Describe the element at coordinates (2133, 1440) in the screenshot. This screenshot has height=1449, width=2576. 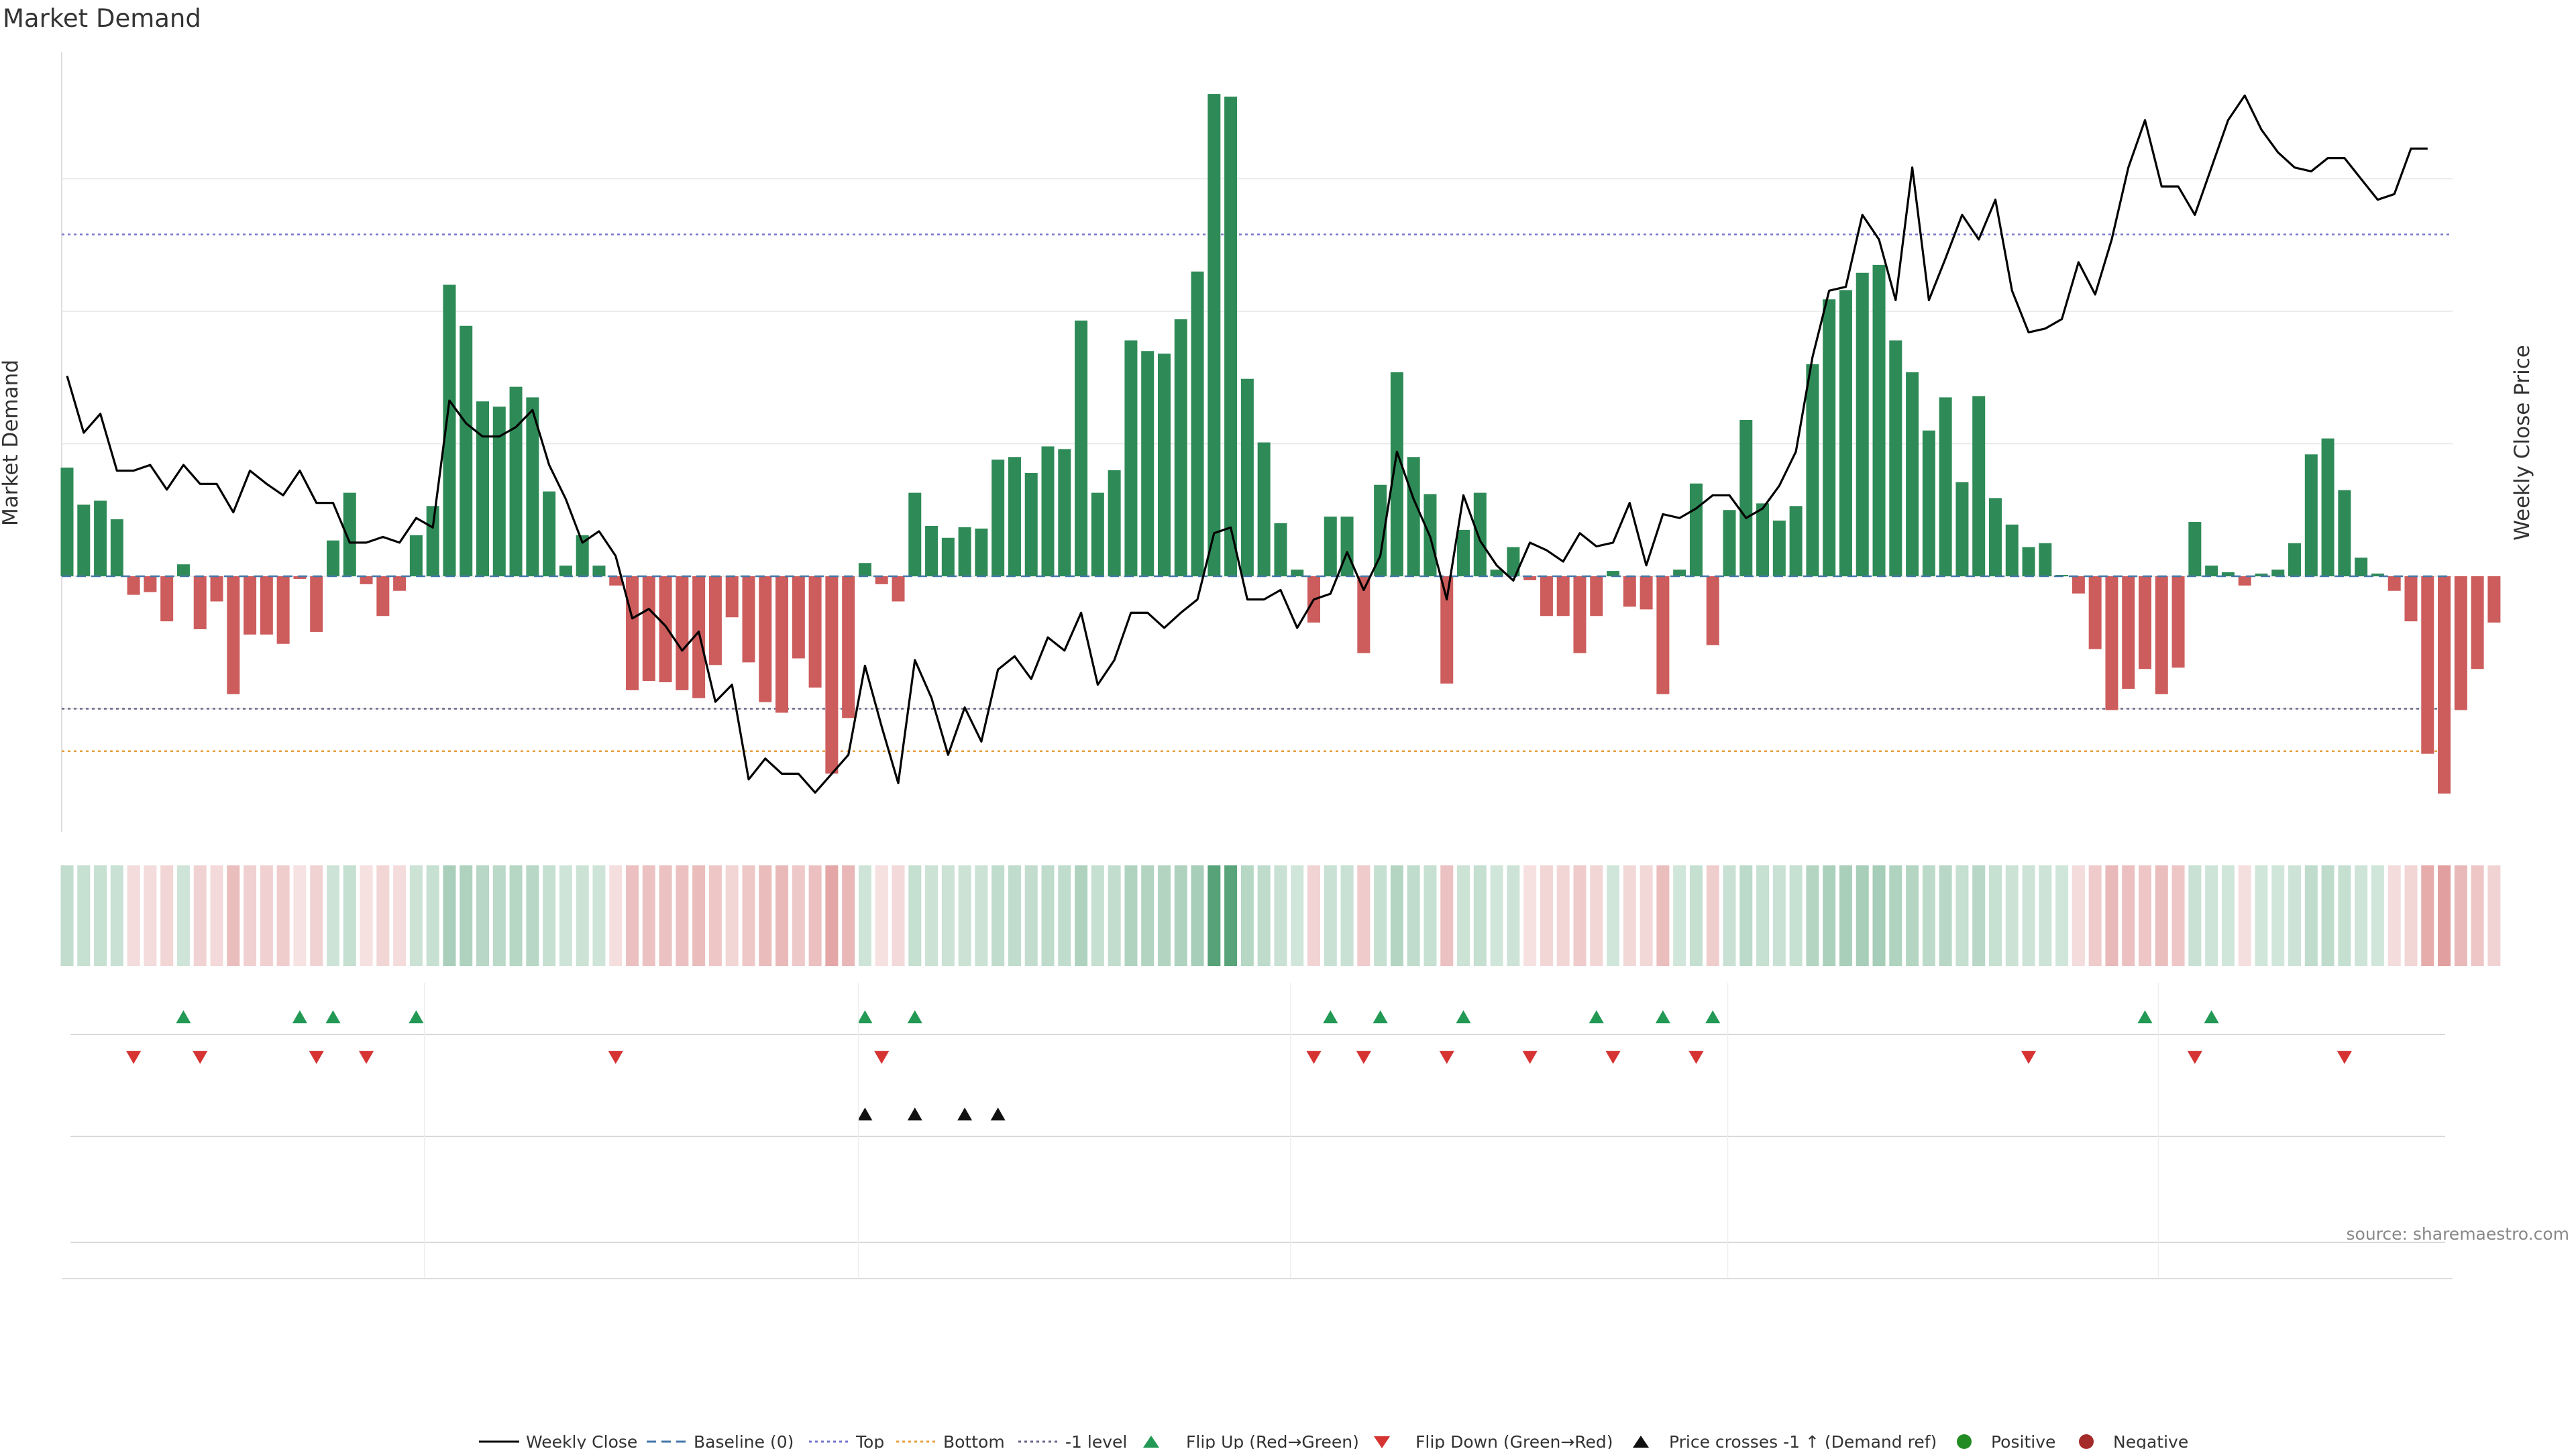
I see `legend-negative: Negative` at that location.